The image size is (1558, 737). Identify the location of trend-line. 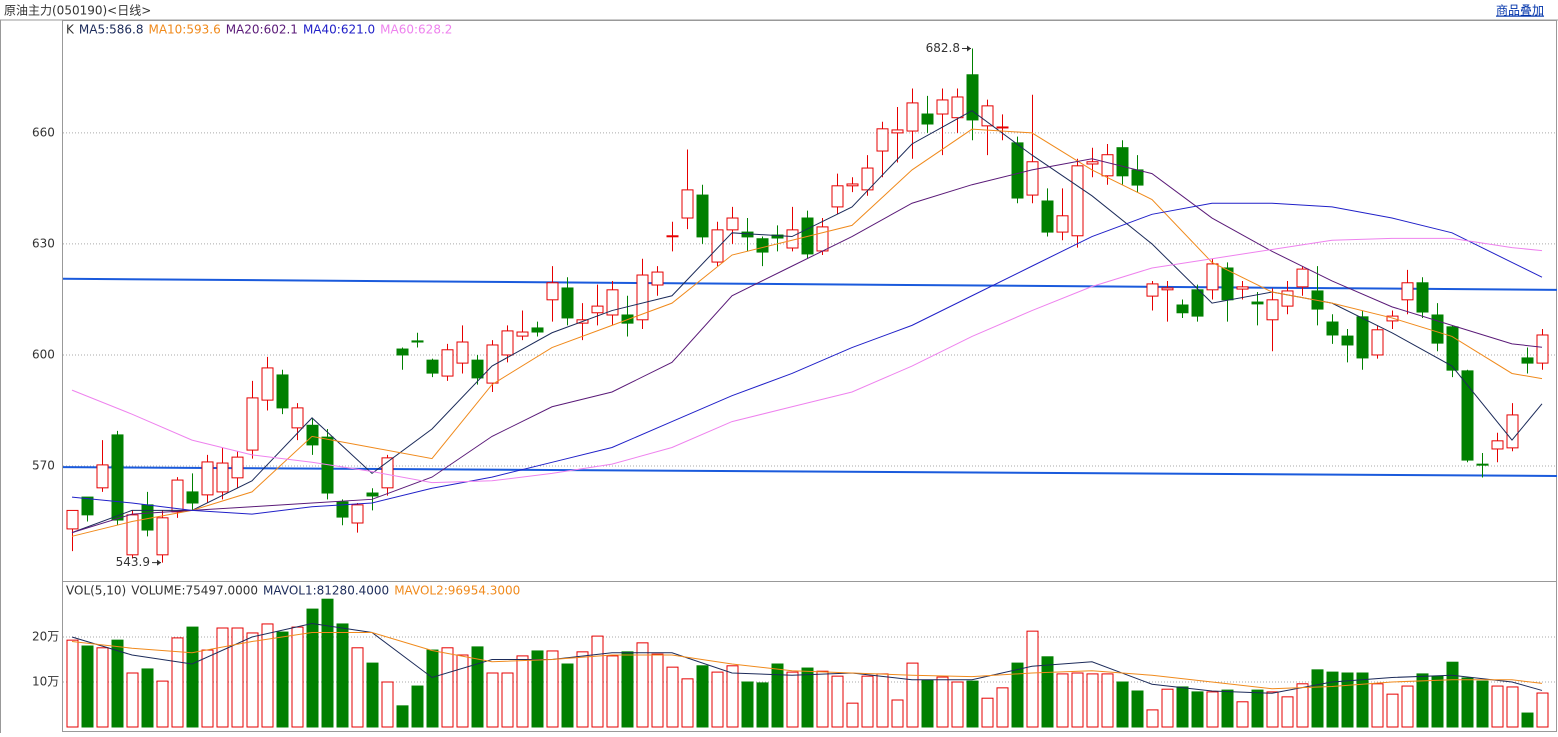
(810, 284).